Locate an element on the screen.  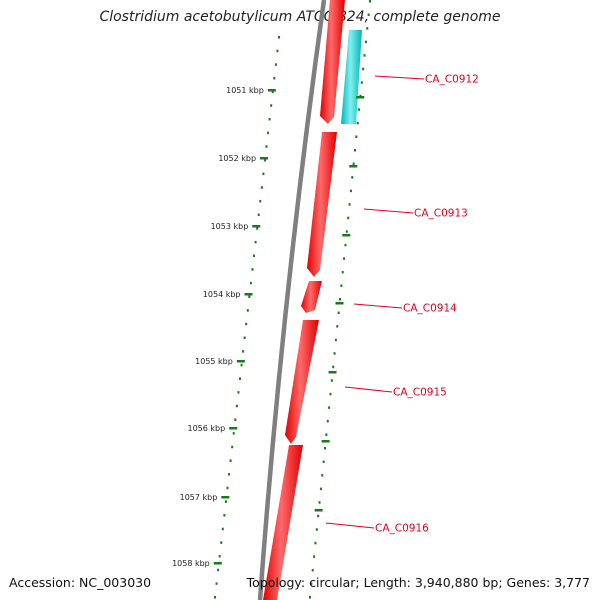
ruler-tick-label-1057: 1057 kbp is located at coordinates (199, 497).